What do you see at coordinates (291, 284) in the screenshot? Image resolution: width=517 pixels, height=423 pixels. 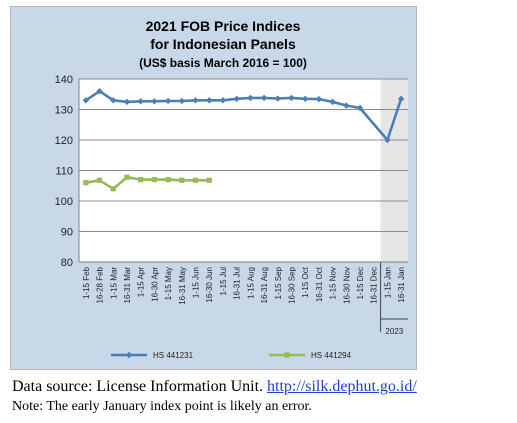 I see `x-tick-label: 16-30 Sep` at bounding box center [291, 284].